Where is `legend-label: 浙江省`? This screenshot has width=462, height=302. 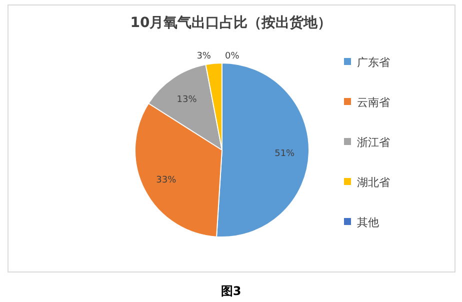
legend-label: 浙江省 is located at coordinates (373, 142).